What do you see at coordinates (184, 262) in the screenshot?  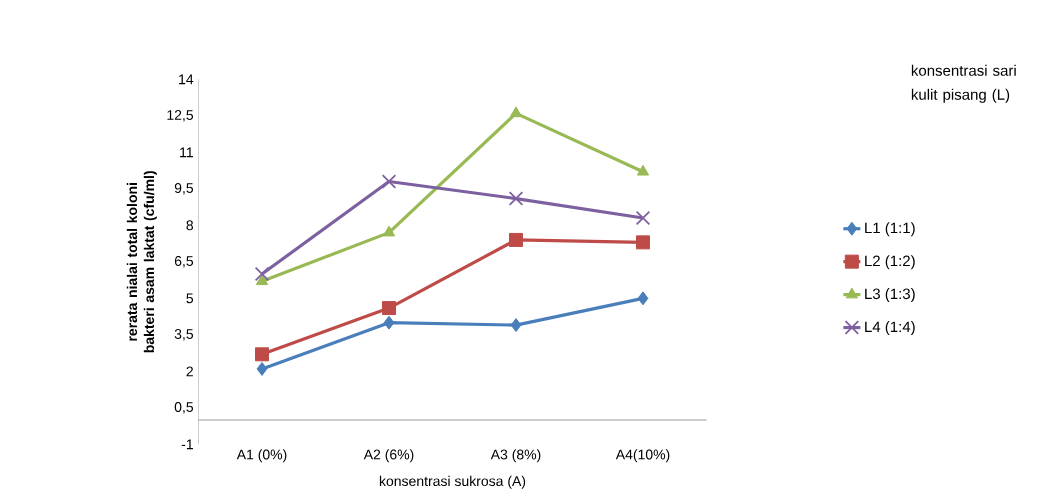 I see `y-tick-label: 6,5` at bounding box center [184, 262].